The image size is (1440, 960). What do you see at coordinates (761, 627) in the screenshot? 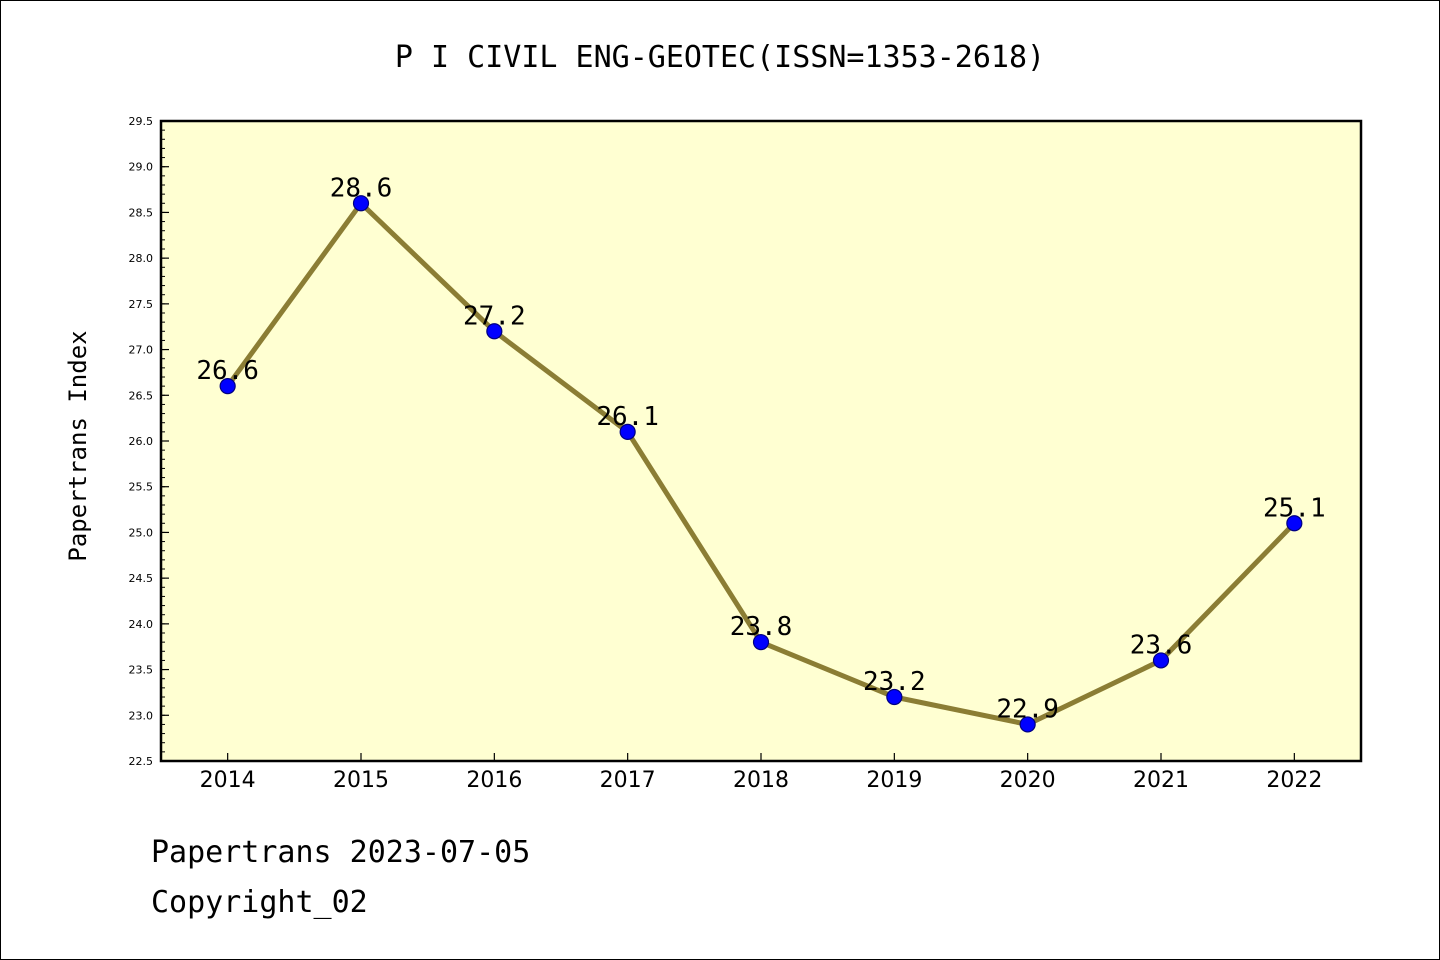
I see `data-label: 23.8` at bounding box center [761, 627].